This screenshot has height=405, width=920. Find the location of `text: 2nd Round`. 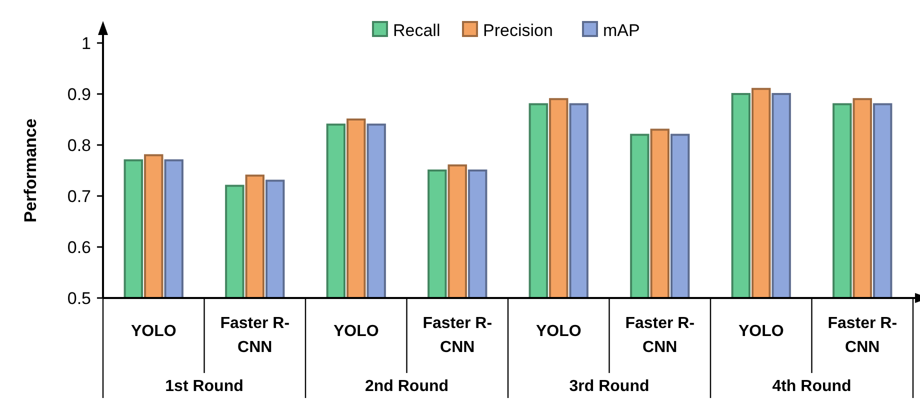

text: 2nd Round is located at coordinates (406, 386).